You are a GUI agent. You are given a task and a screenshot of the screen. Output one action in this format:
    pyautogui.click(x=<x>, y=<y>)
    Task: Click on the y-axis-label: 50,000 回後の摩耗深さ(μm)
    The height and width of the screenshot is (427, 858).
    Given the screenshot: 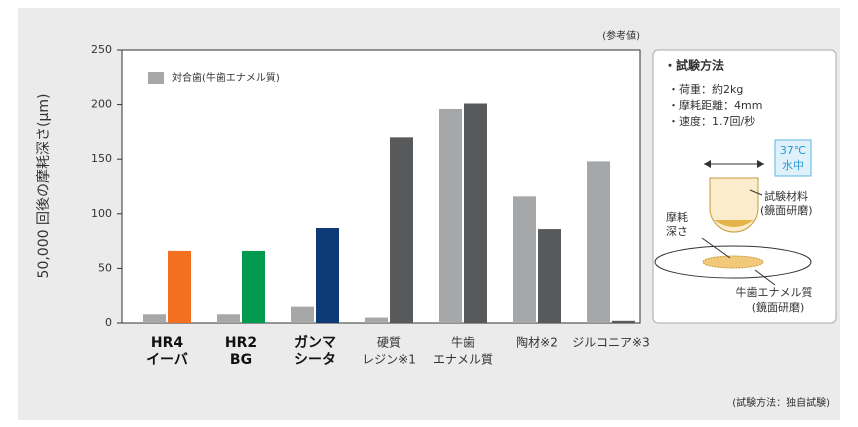 What is the action you would take?
    pyautogui.click(x=43, y=186)
    